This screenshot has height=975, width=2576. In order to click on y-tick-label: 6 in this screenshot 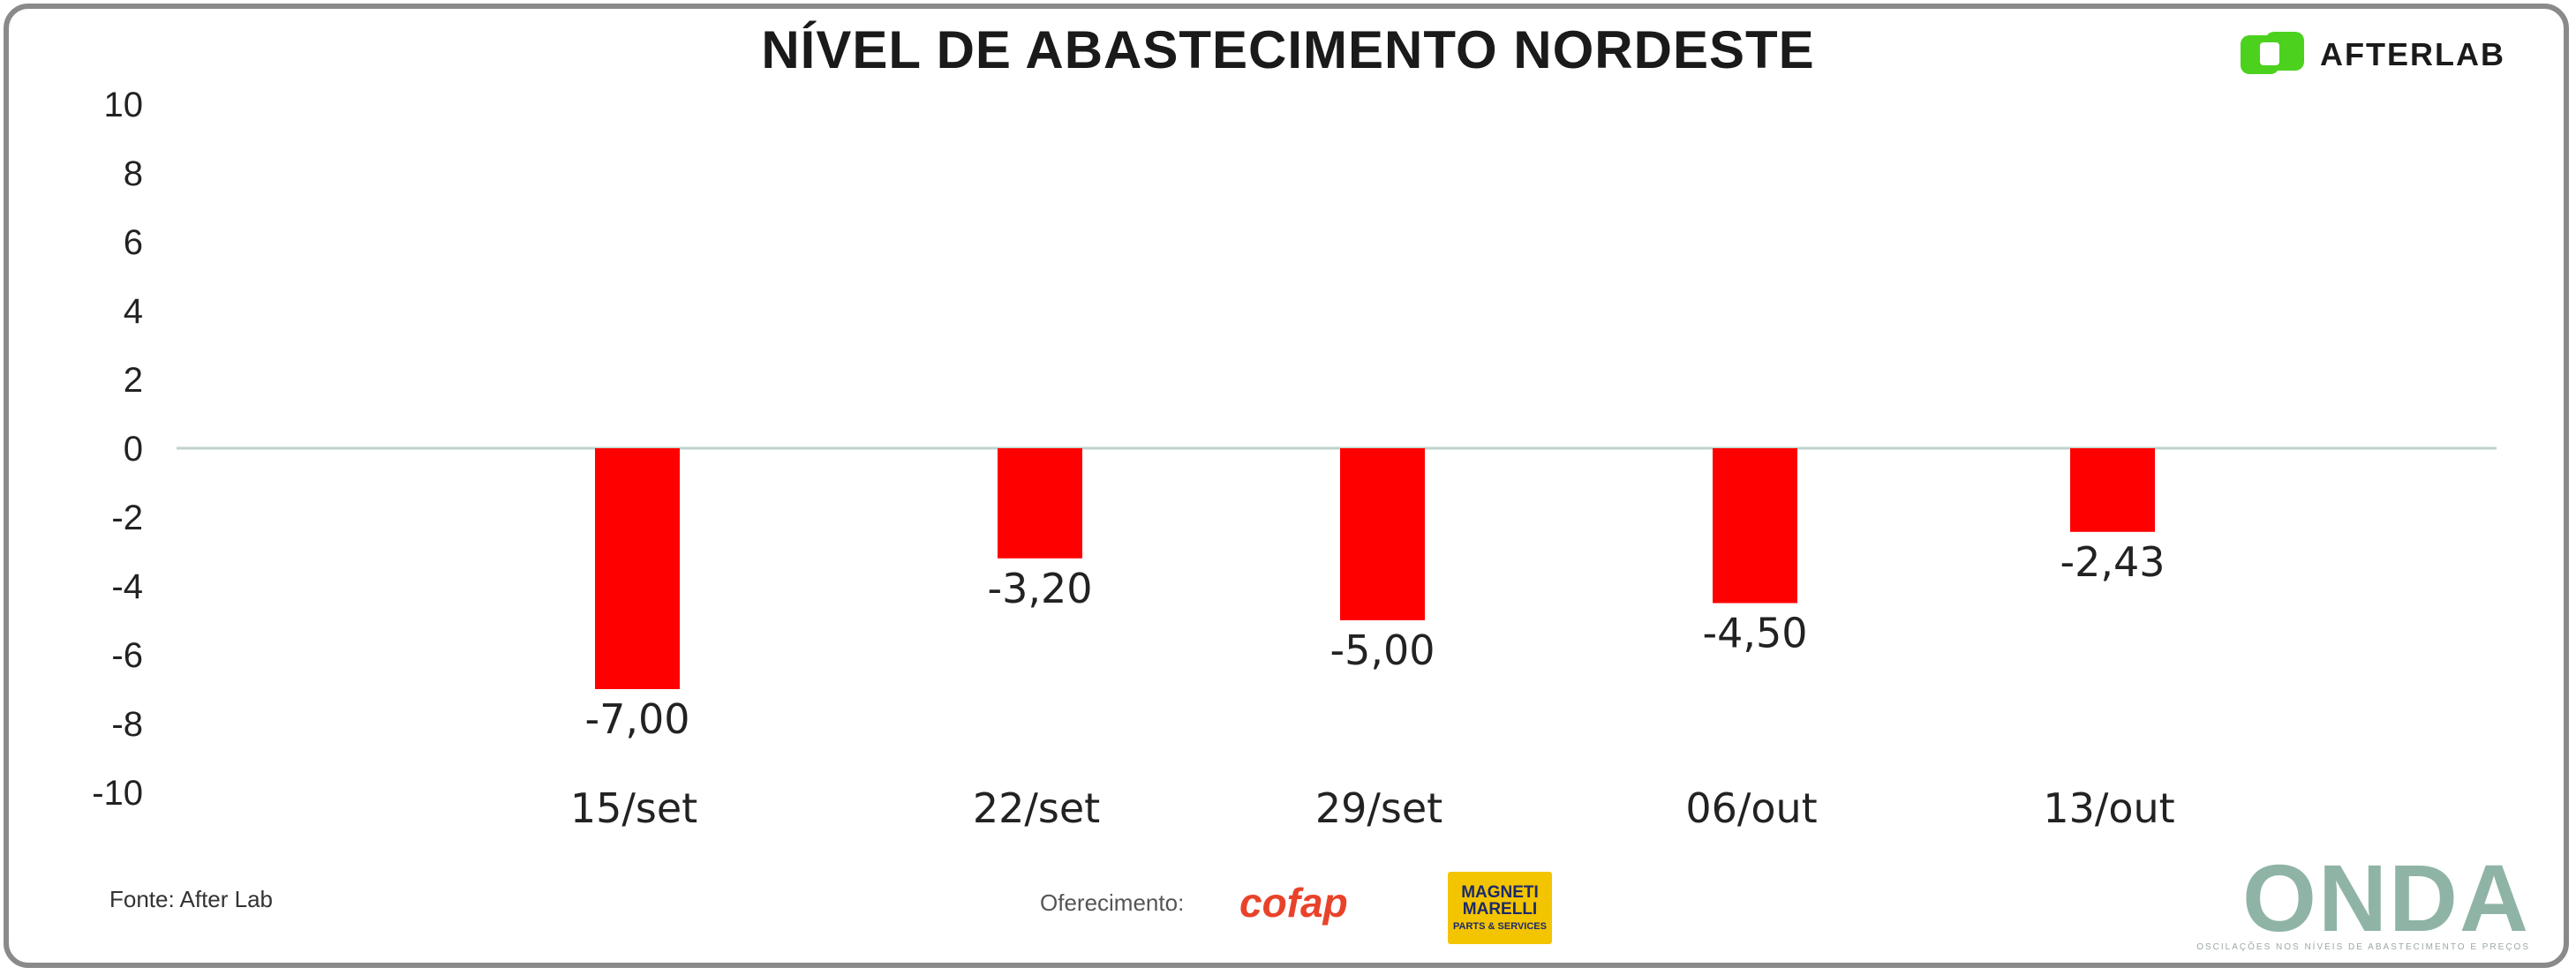, I will do `click(134, 242)`.